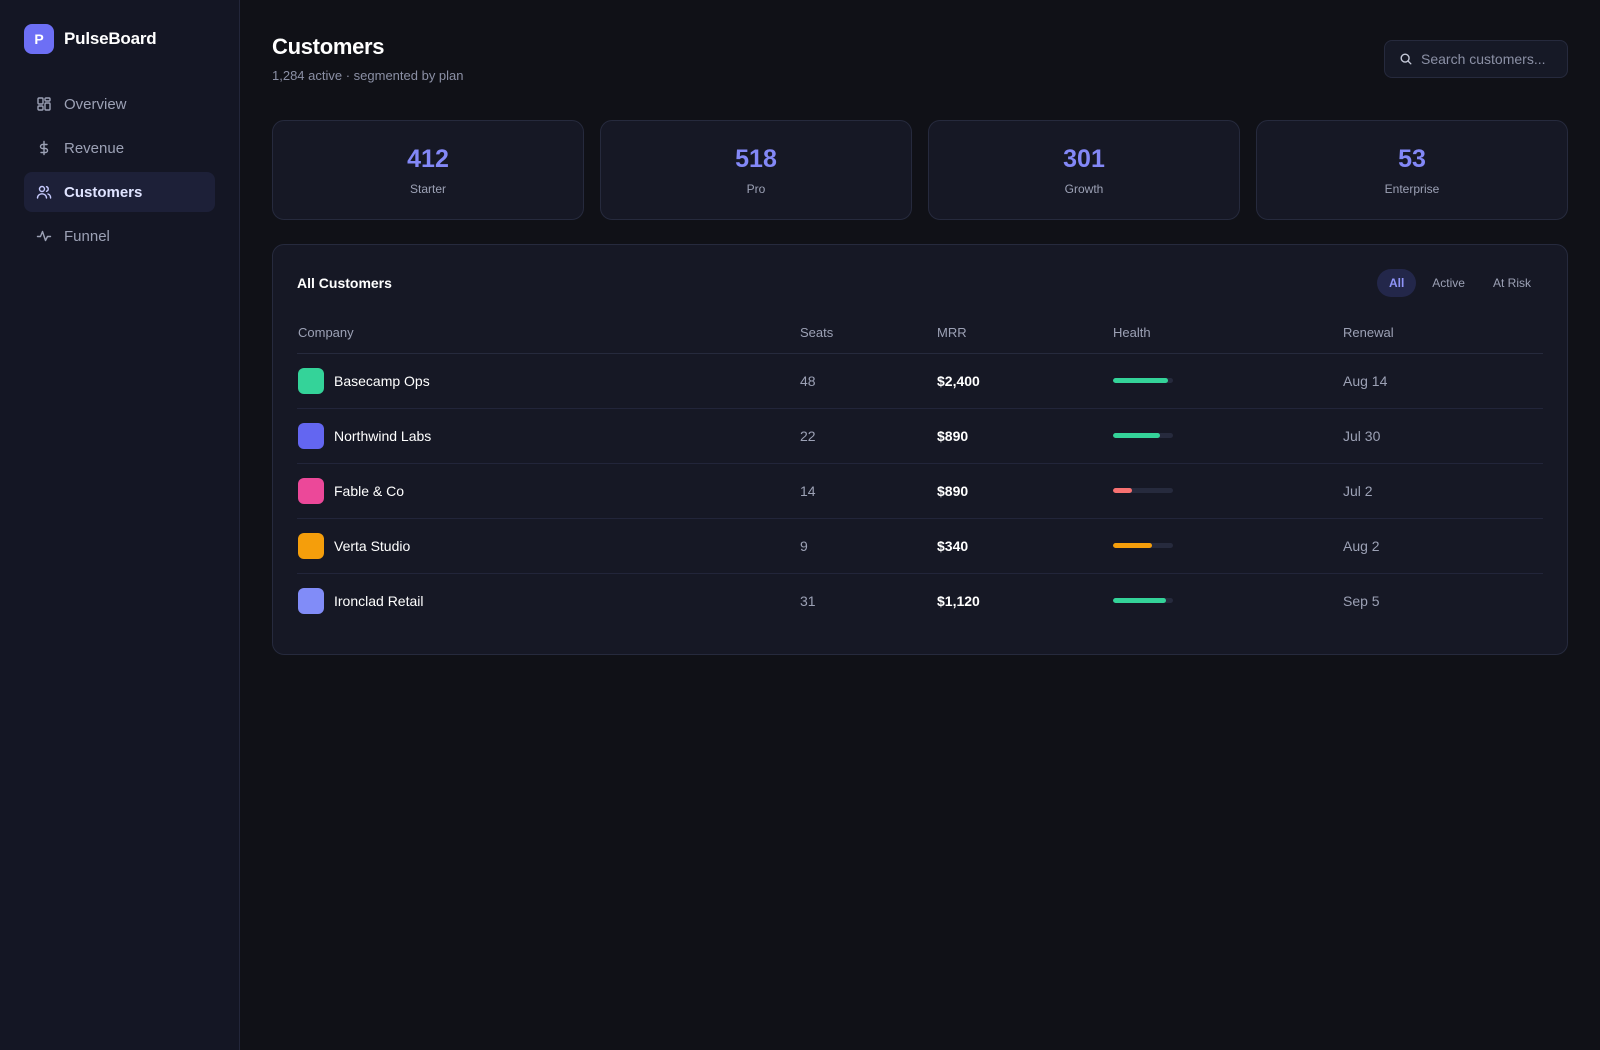 Image resolution: width=1600 pixels, height=1050 pixels. What do you see at coordinates (1412, 188) in the screenshot?
I see `stat-label: Enterprise` at bounding box center [1412, 188].